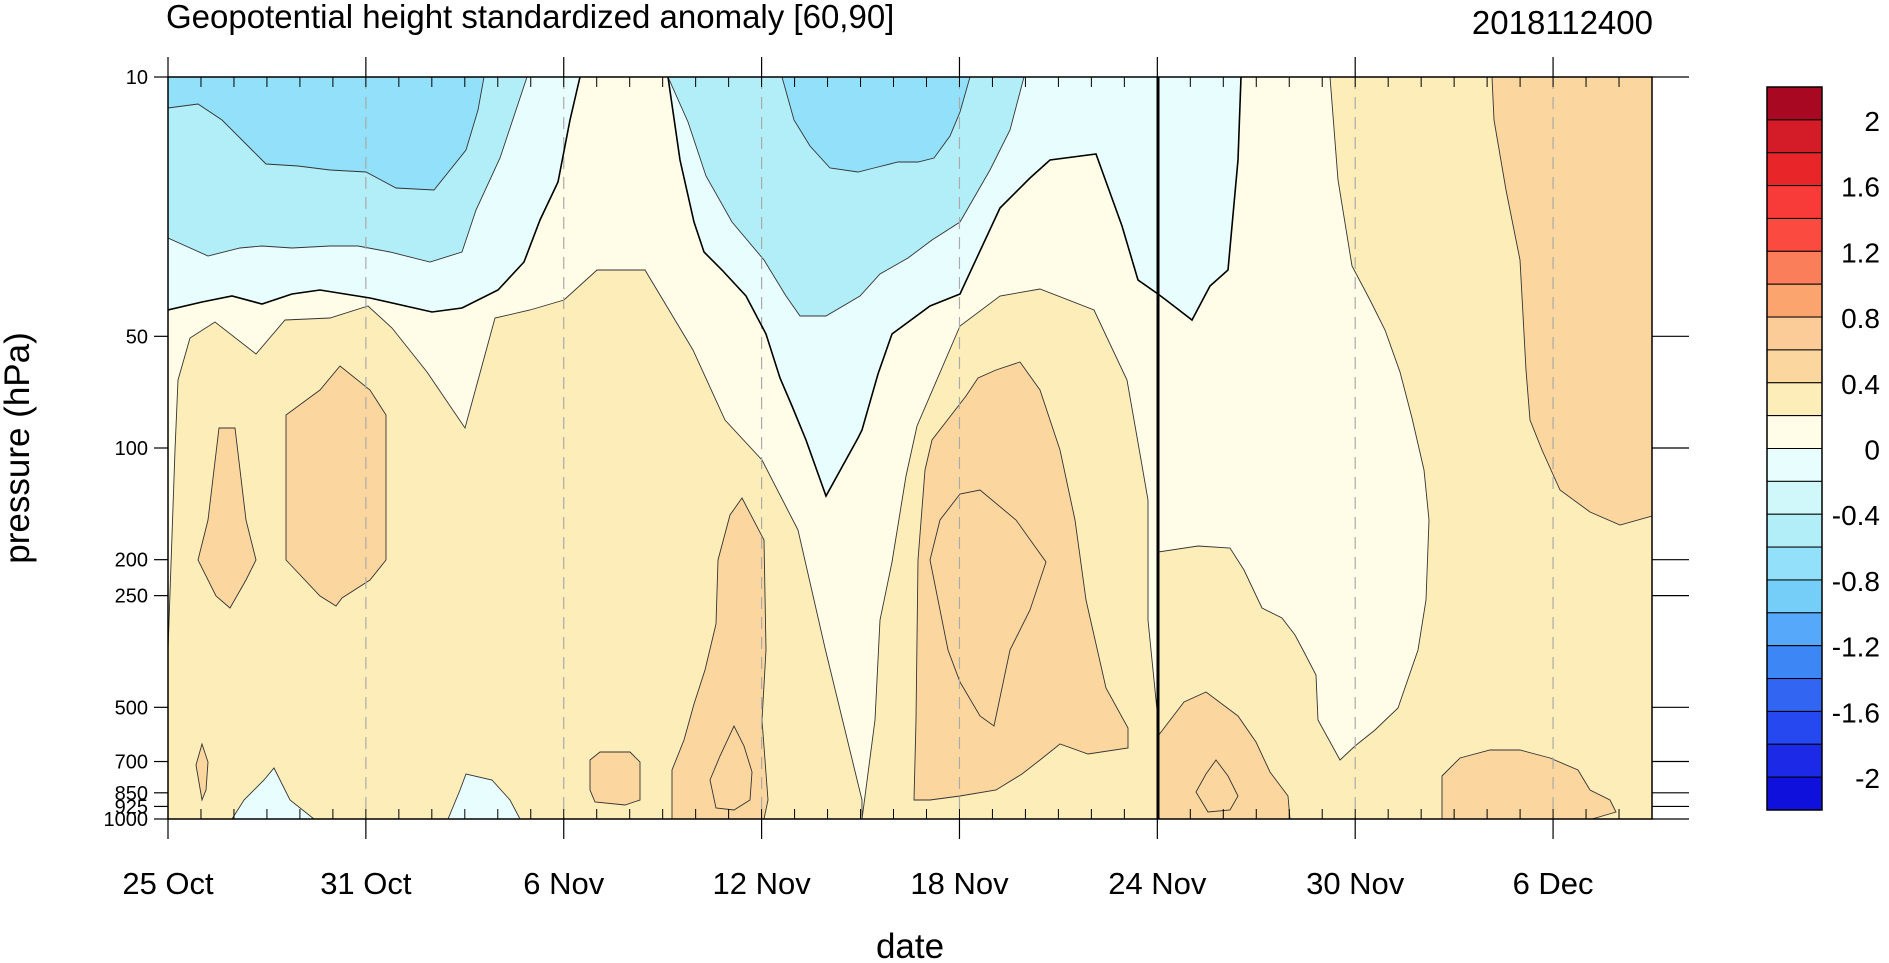  I want to click on y-tick-label: 925, so click(131, 807).